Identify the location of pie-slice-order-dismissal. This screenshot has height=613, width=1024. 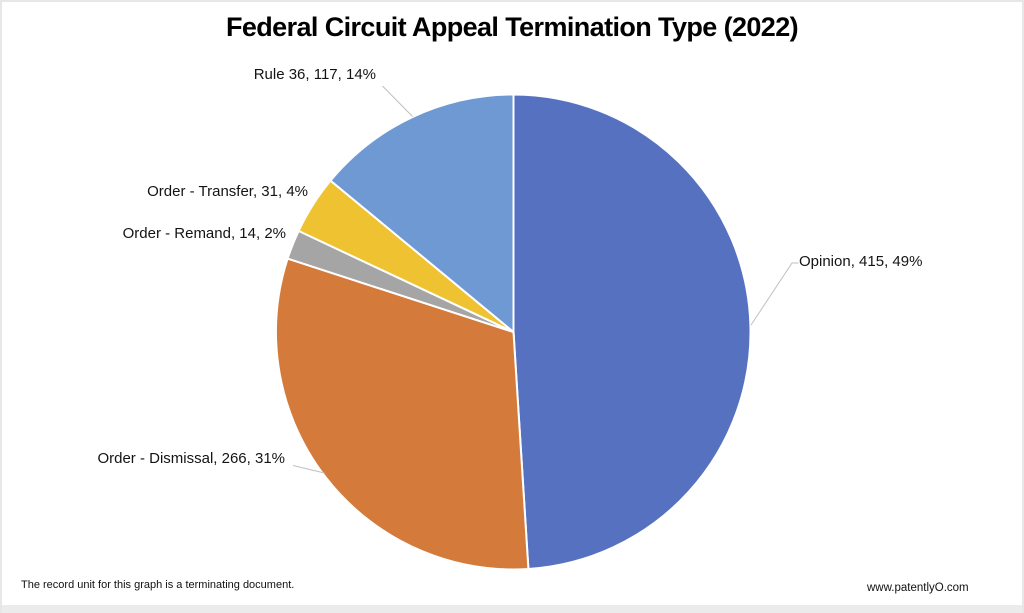
(402, 414).